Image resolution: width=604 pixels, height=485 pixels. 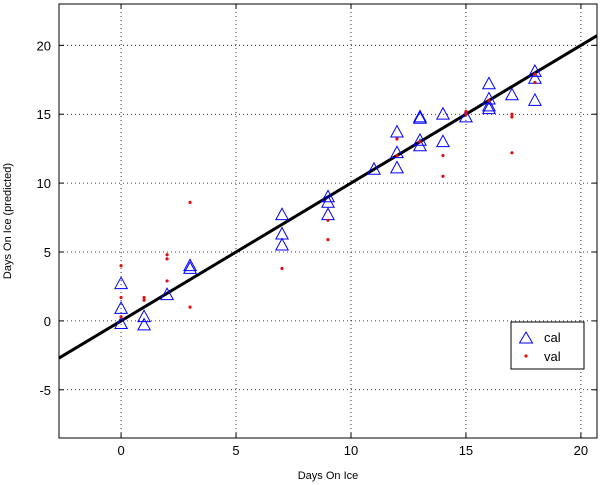 What do you see at coordinates (526, 337) in the screenshot?
I see `legend-cal-marker` at bounding box center [526, 337].